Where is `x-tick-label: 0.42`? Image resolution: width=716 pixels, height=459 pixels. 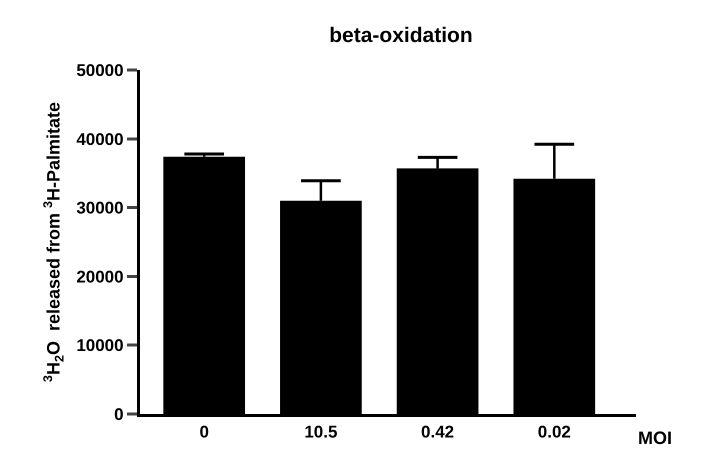 x-tick-label: 0.42 is located at coordinates (437, 432).